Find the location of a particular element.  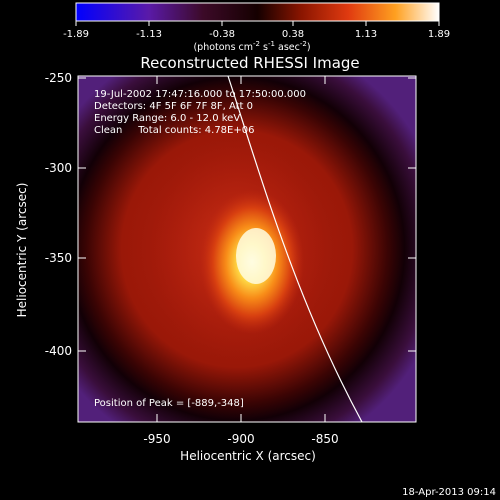

colorbar-tick-label: -0.38 is located at coordinates (222, 34).